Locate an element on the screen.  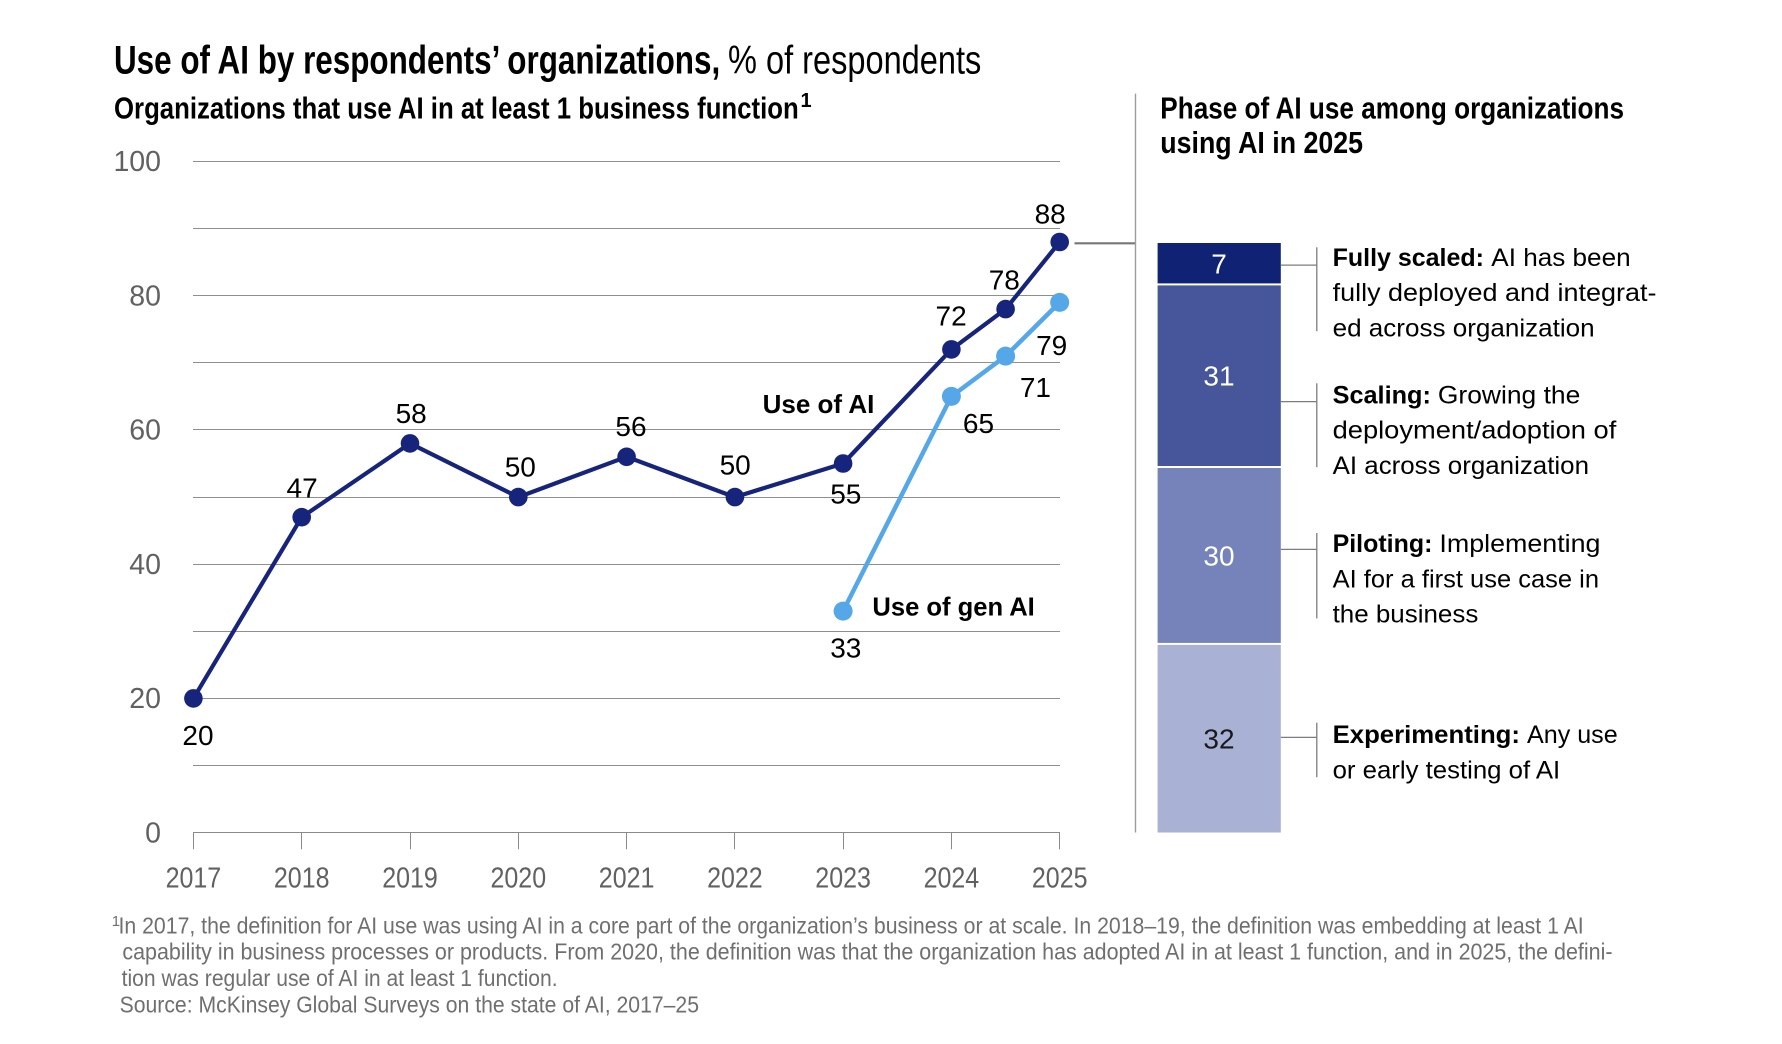
svg-text: 0 is located at coordinates (153, 833).